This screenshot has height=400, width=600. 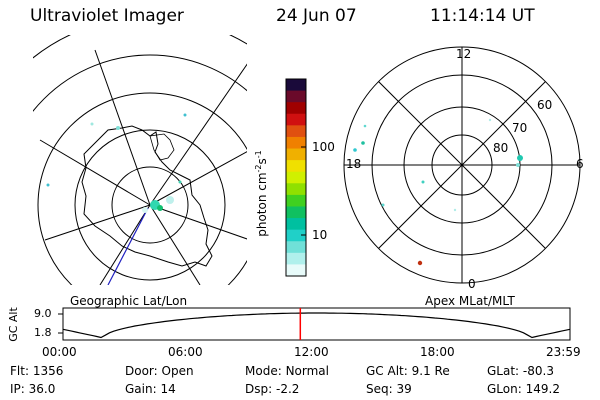 I want to click on gc-alt-axis-label: GC Alt, so click(x=13, y=324).